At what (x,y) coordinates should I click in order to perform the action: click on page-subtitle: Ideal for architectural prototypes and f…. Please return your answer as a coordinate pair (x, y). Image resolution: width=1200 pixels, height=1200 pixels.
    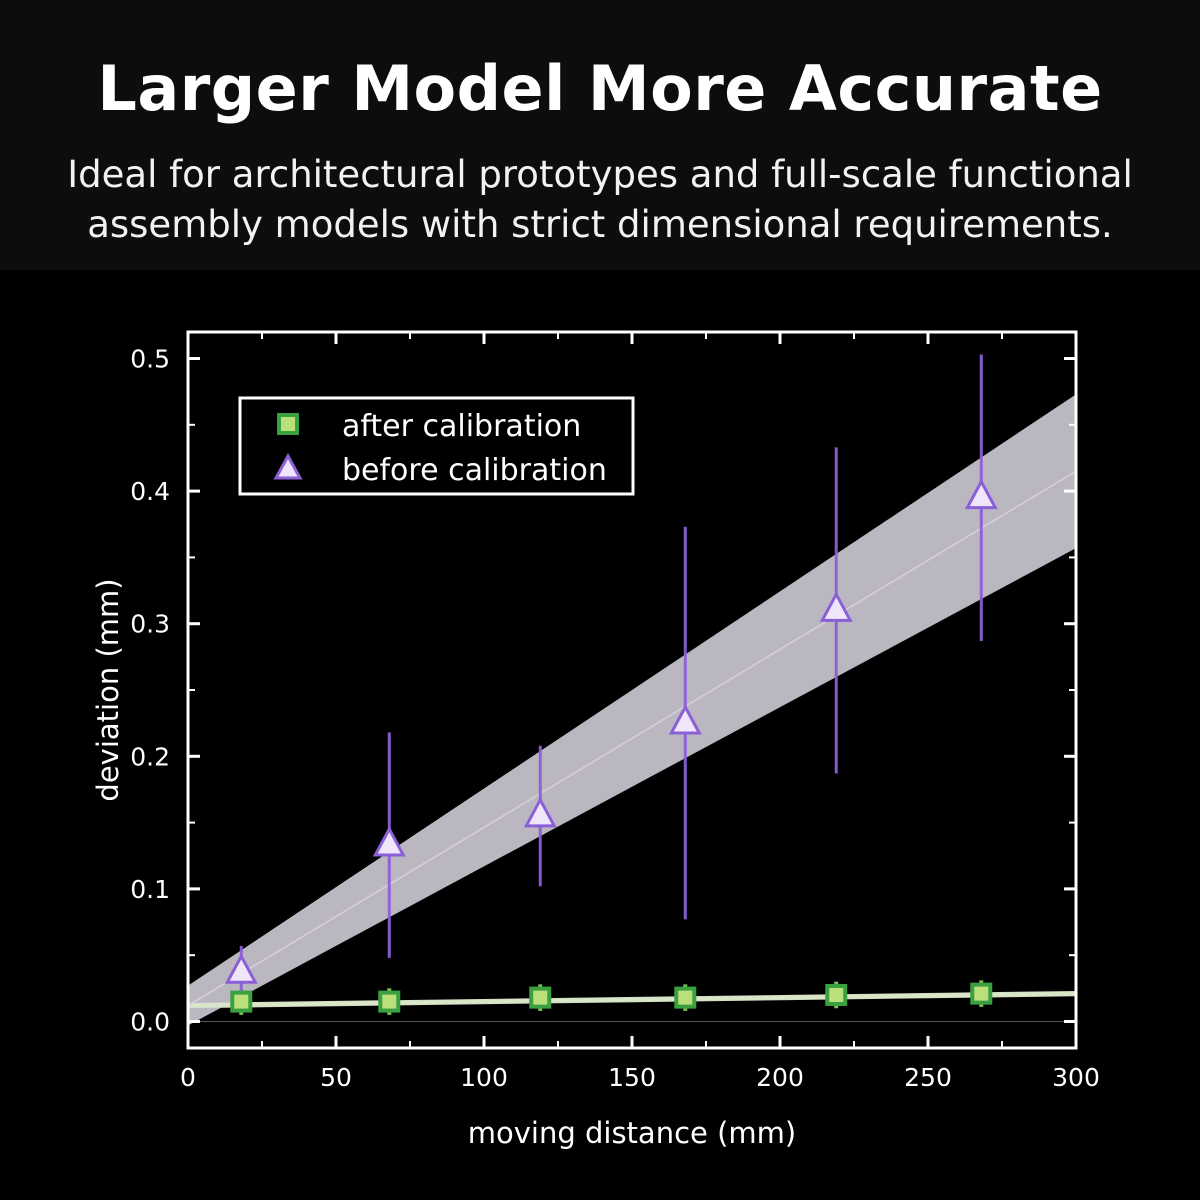
    Looking at the image, I should click on (600, 200).